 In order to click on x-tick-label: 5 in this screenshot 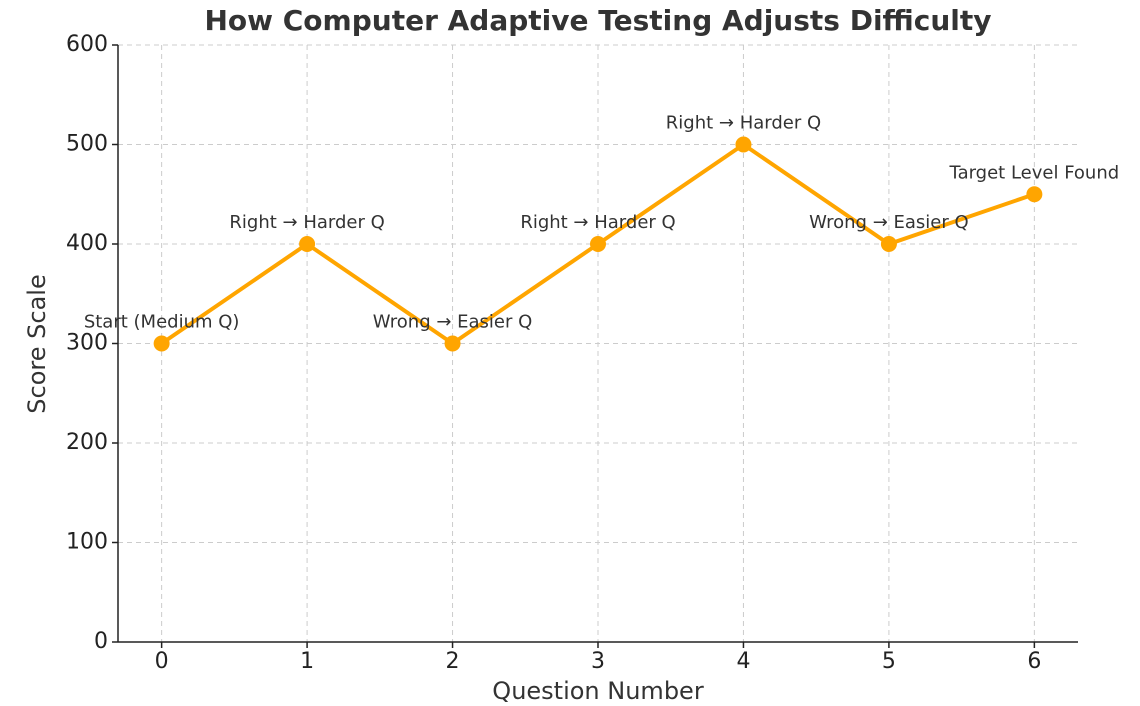, I will do `click(889, 661)`.